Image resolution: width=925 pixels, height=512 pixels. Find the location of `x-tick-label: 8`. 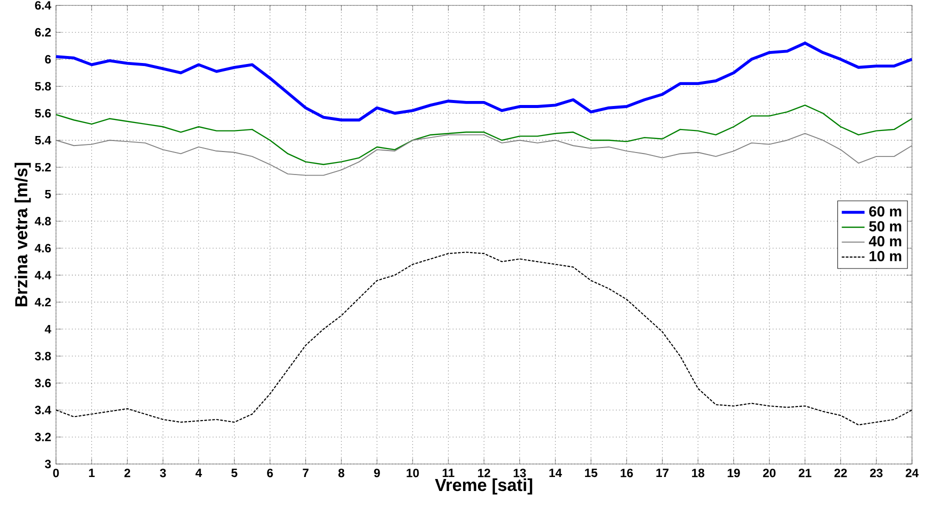

x-tick-label: 8 is located at coordinates (341, 473).